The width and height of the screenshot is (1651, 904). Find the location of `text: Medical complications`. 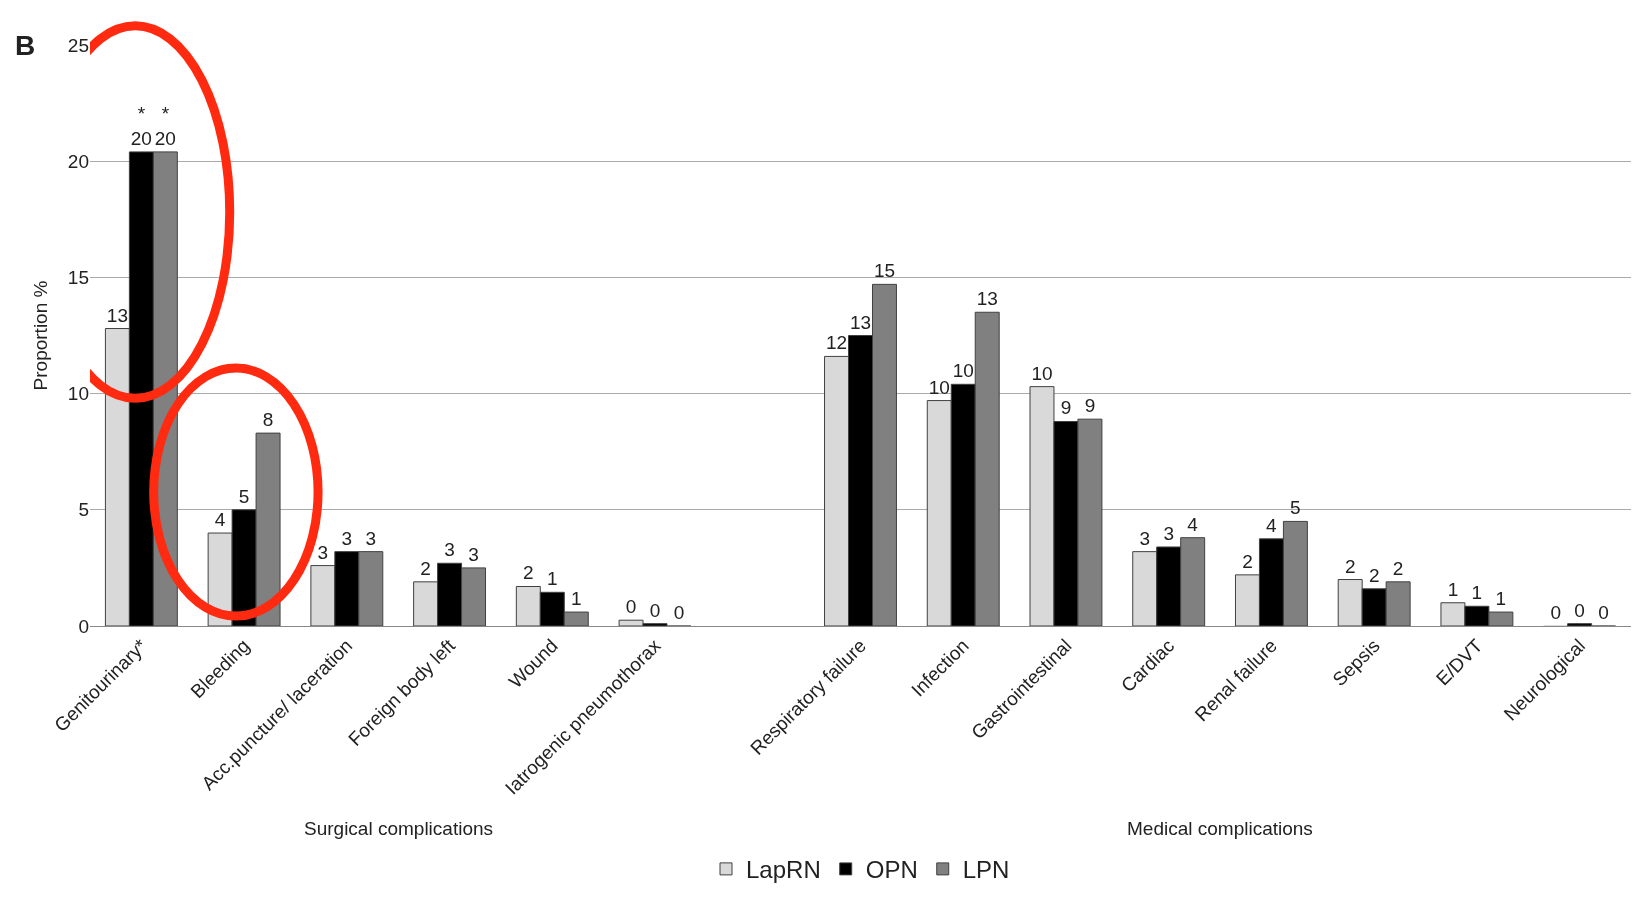

text: Medical complications is located at coordinates (1220, 828).